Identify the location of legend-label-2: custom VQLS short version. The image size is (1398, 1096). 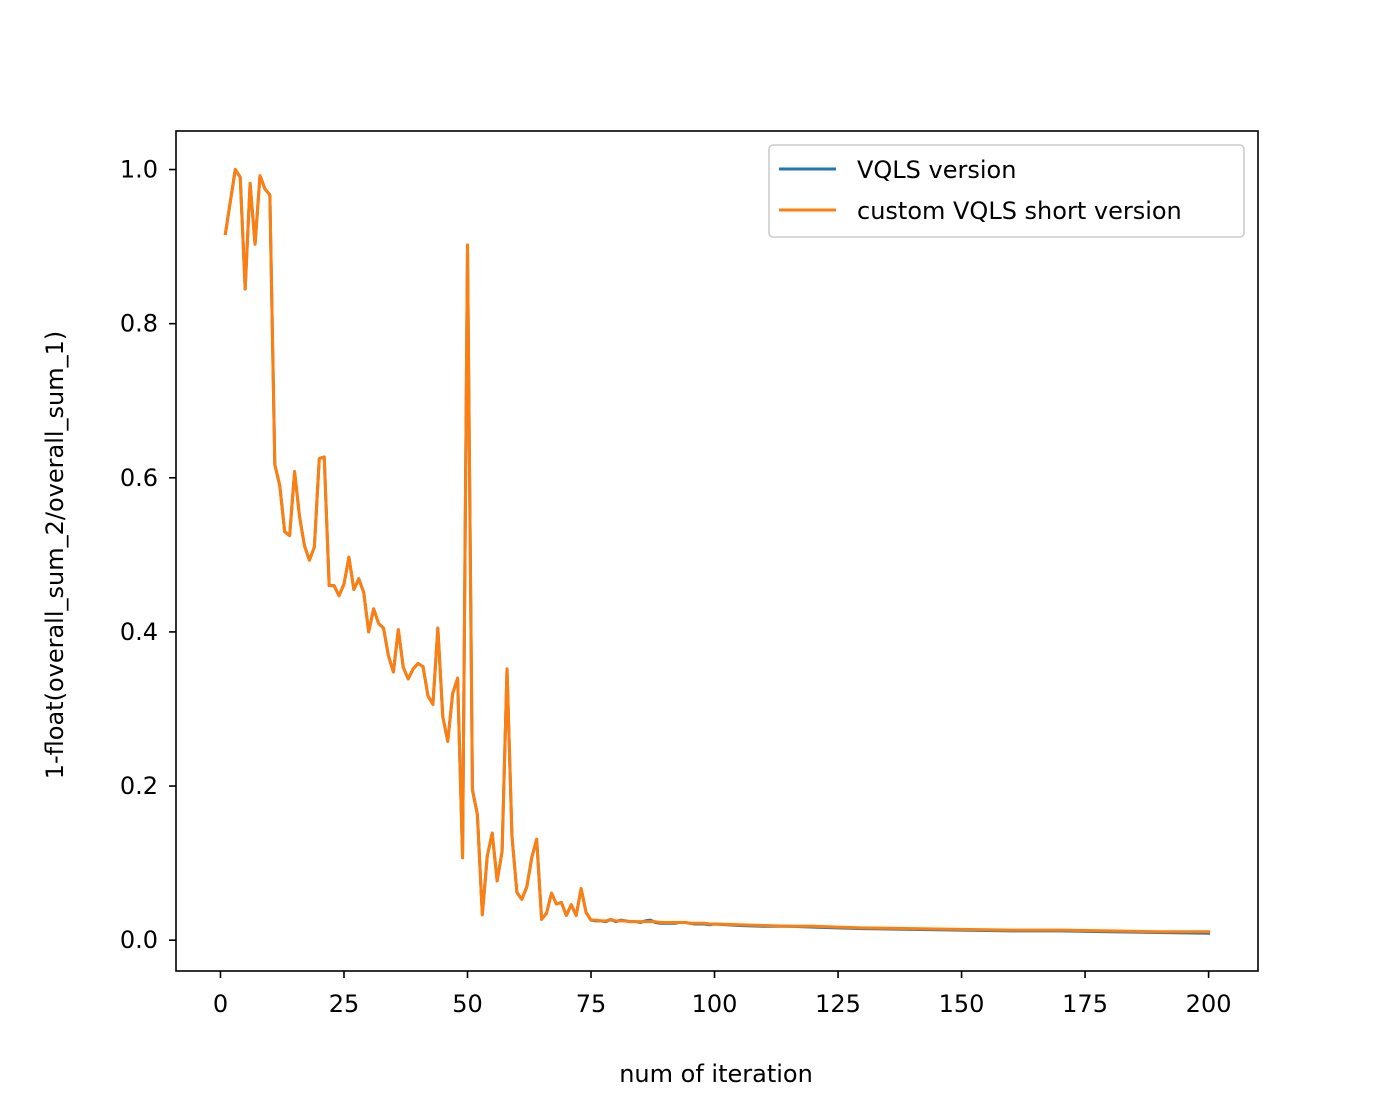
(1019, 211).